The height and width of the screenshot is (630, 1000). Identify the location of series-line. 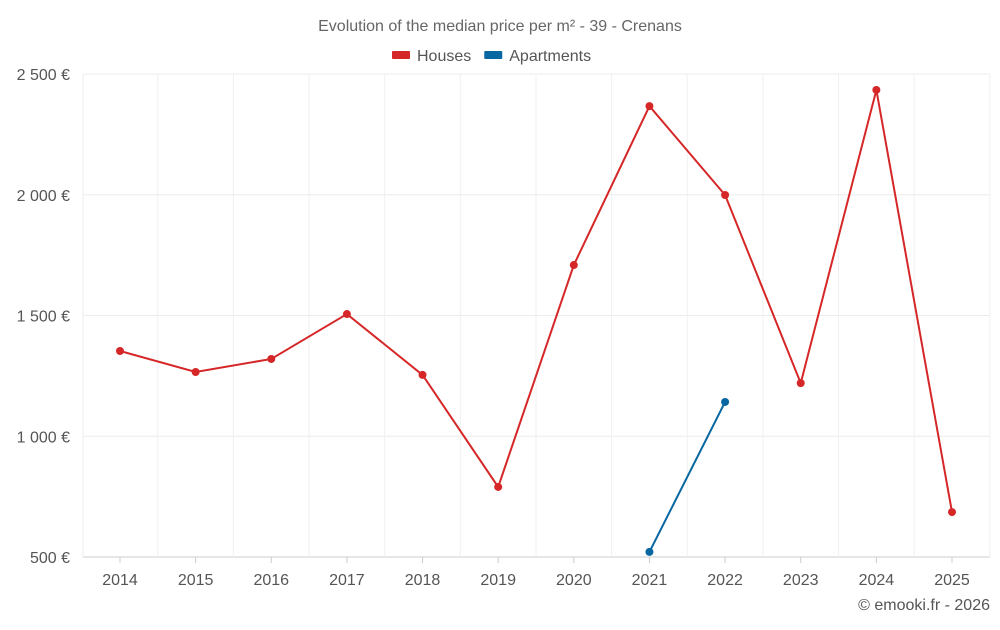
(687, 477).